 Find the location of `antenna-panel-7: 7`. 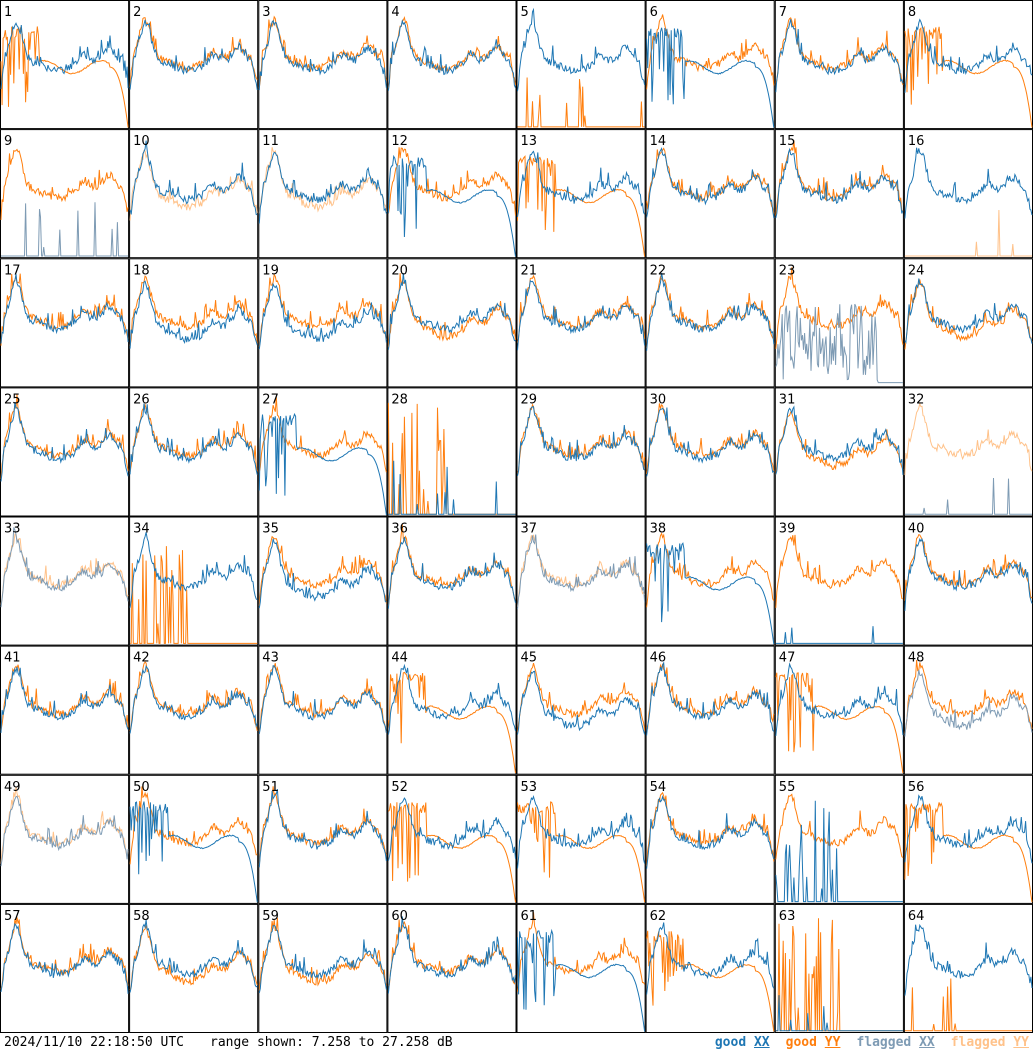

antenna-panel-7: 7 is located at coordinates (839, 65).